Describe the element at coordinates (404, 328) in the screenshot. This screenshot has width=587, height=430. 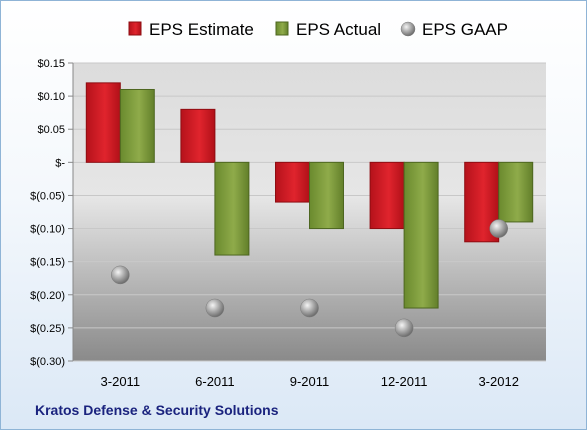
I see `eps-gaap-point-12-2011` at that location.